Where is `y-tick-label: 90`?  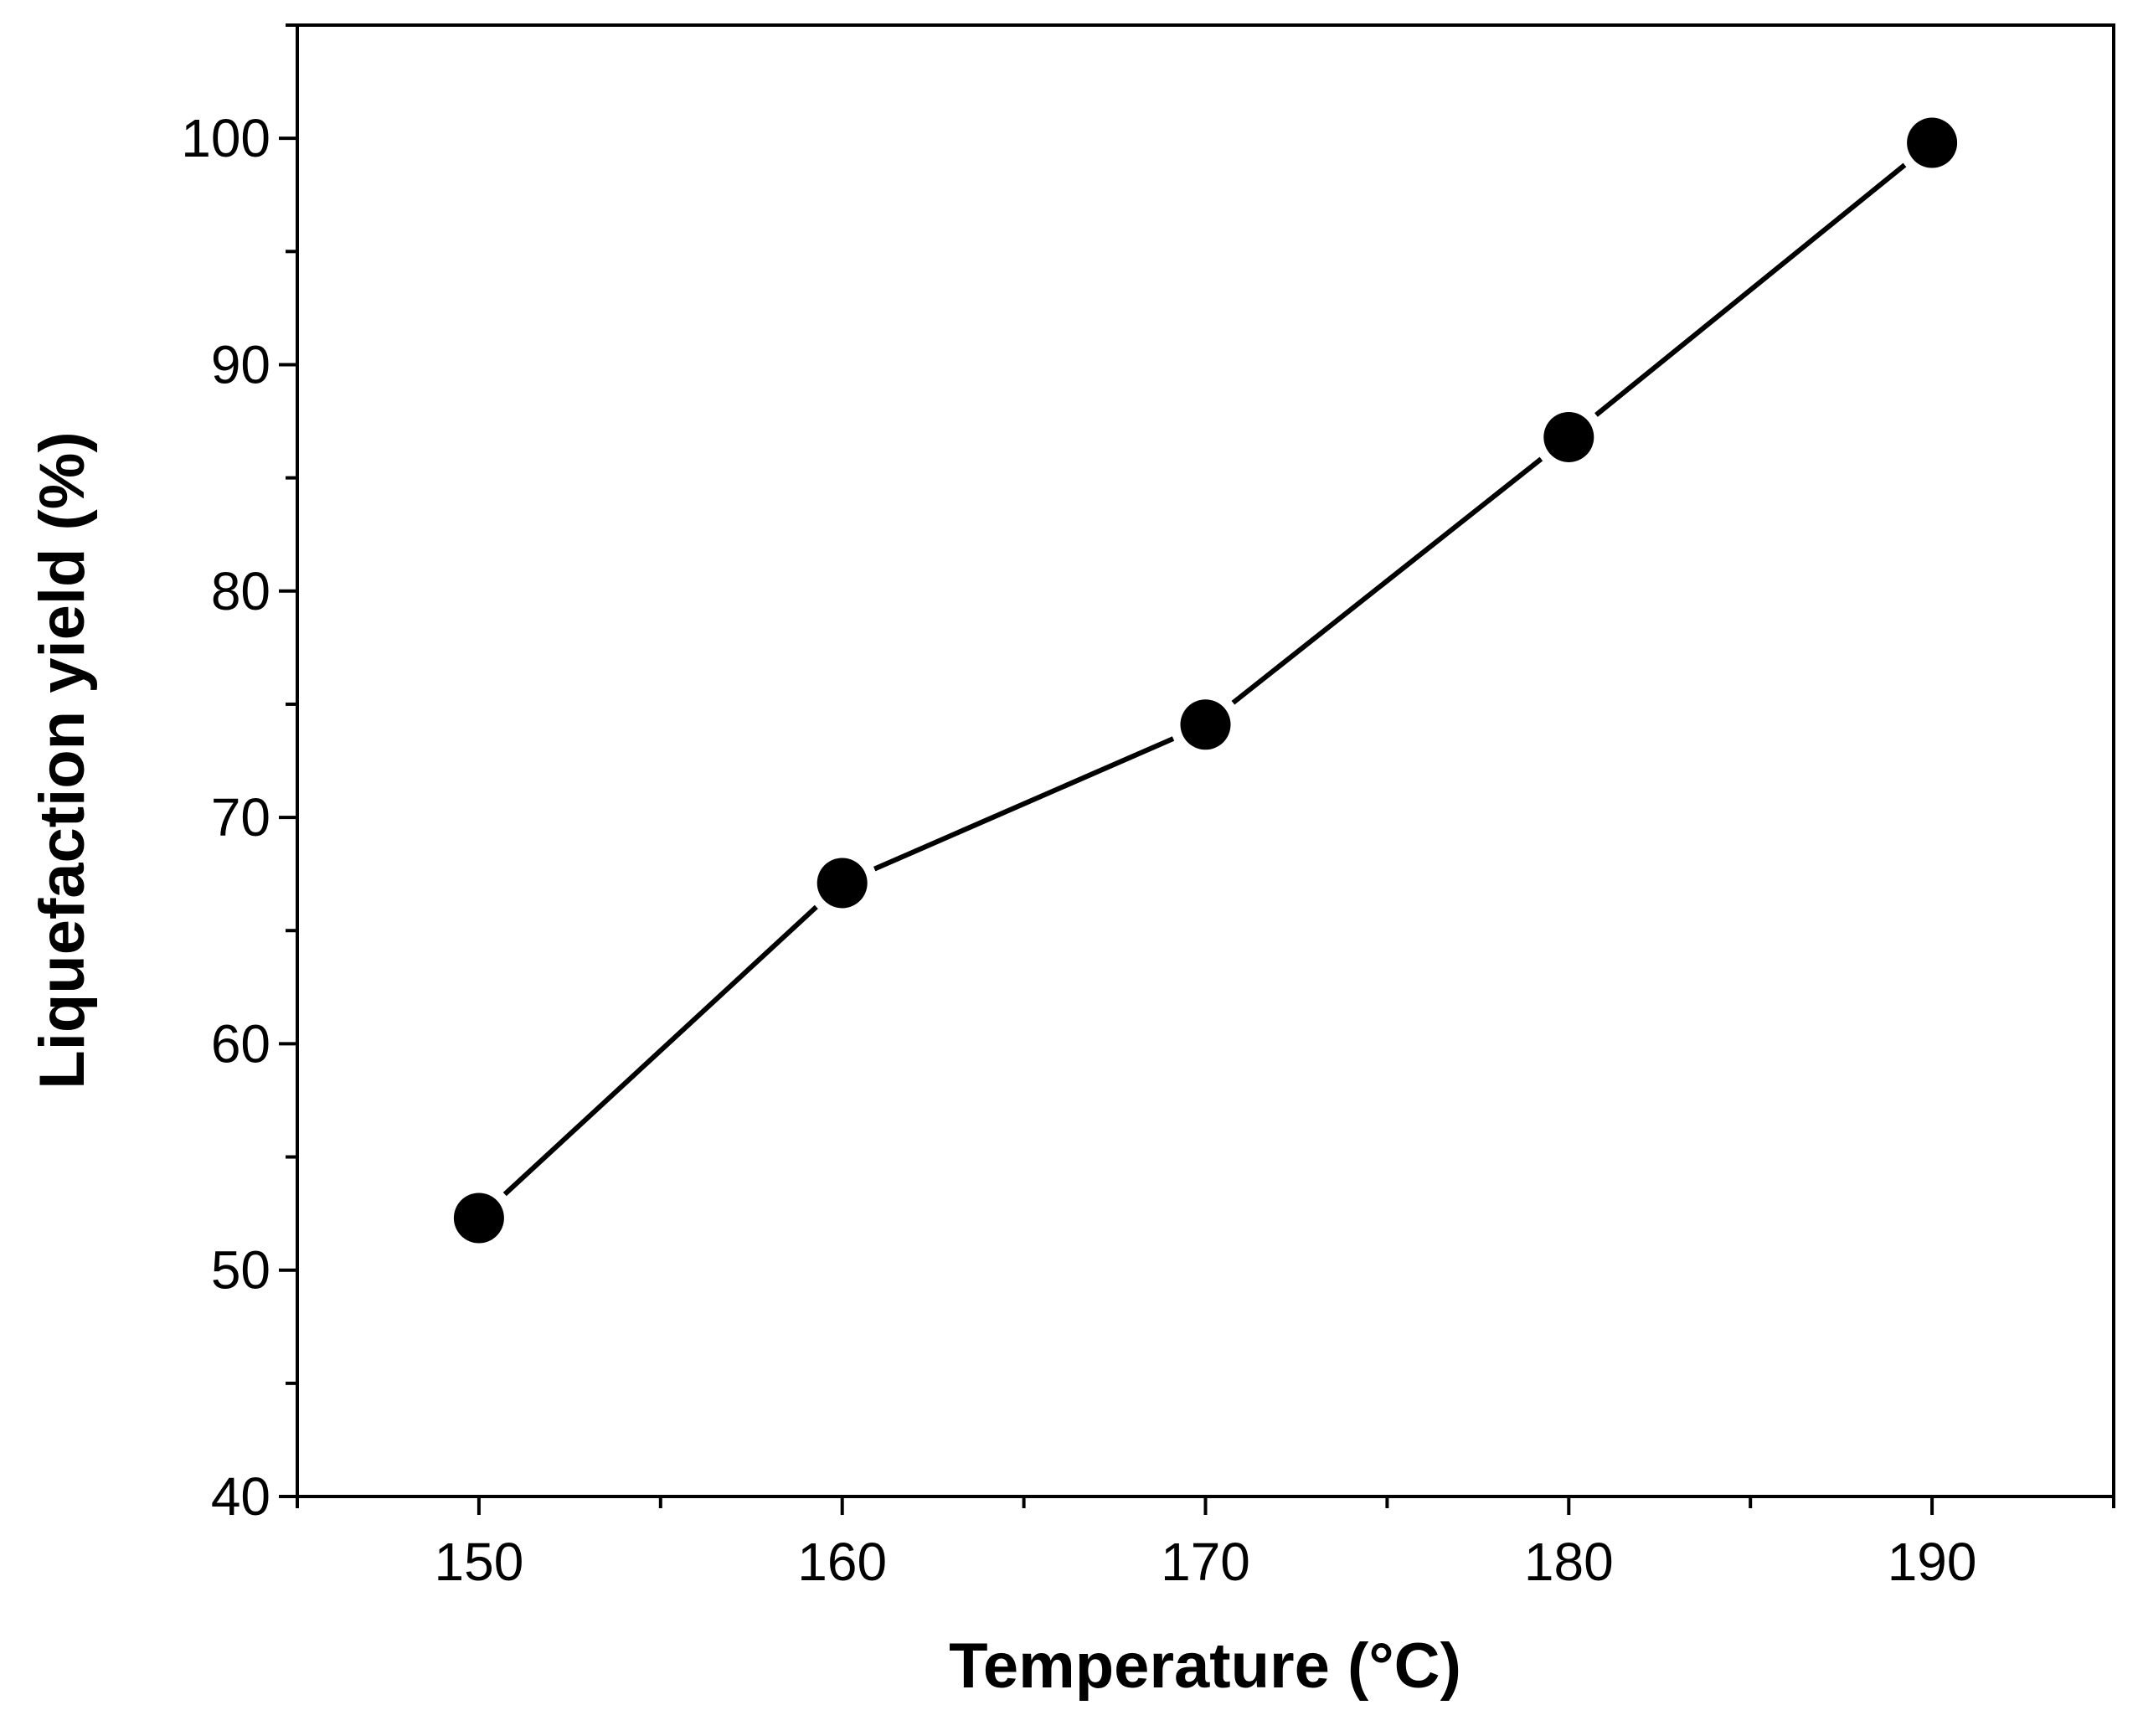 y-tick-label: 90 is located at coordinates (240, 364).